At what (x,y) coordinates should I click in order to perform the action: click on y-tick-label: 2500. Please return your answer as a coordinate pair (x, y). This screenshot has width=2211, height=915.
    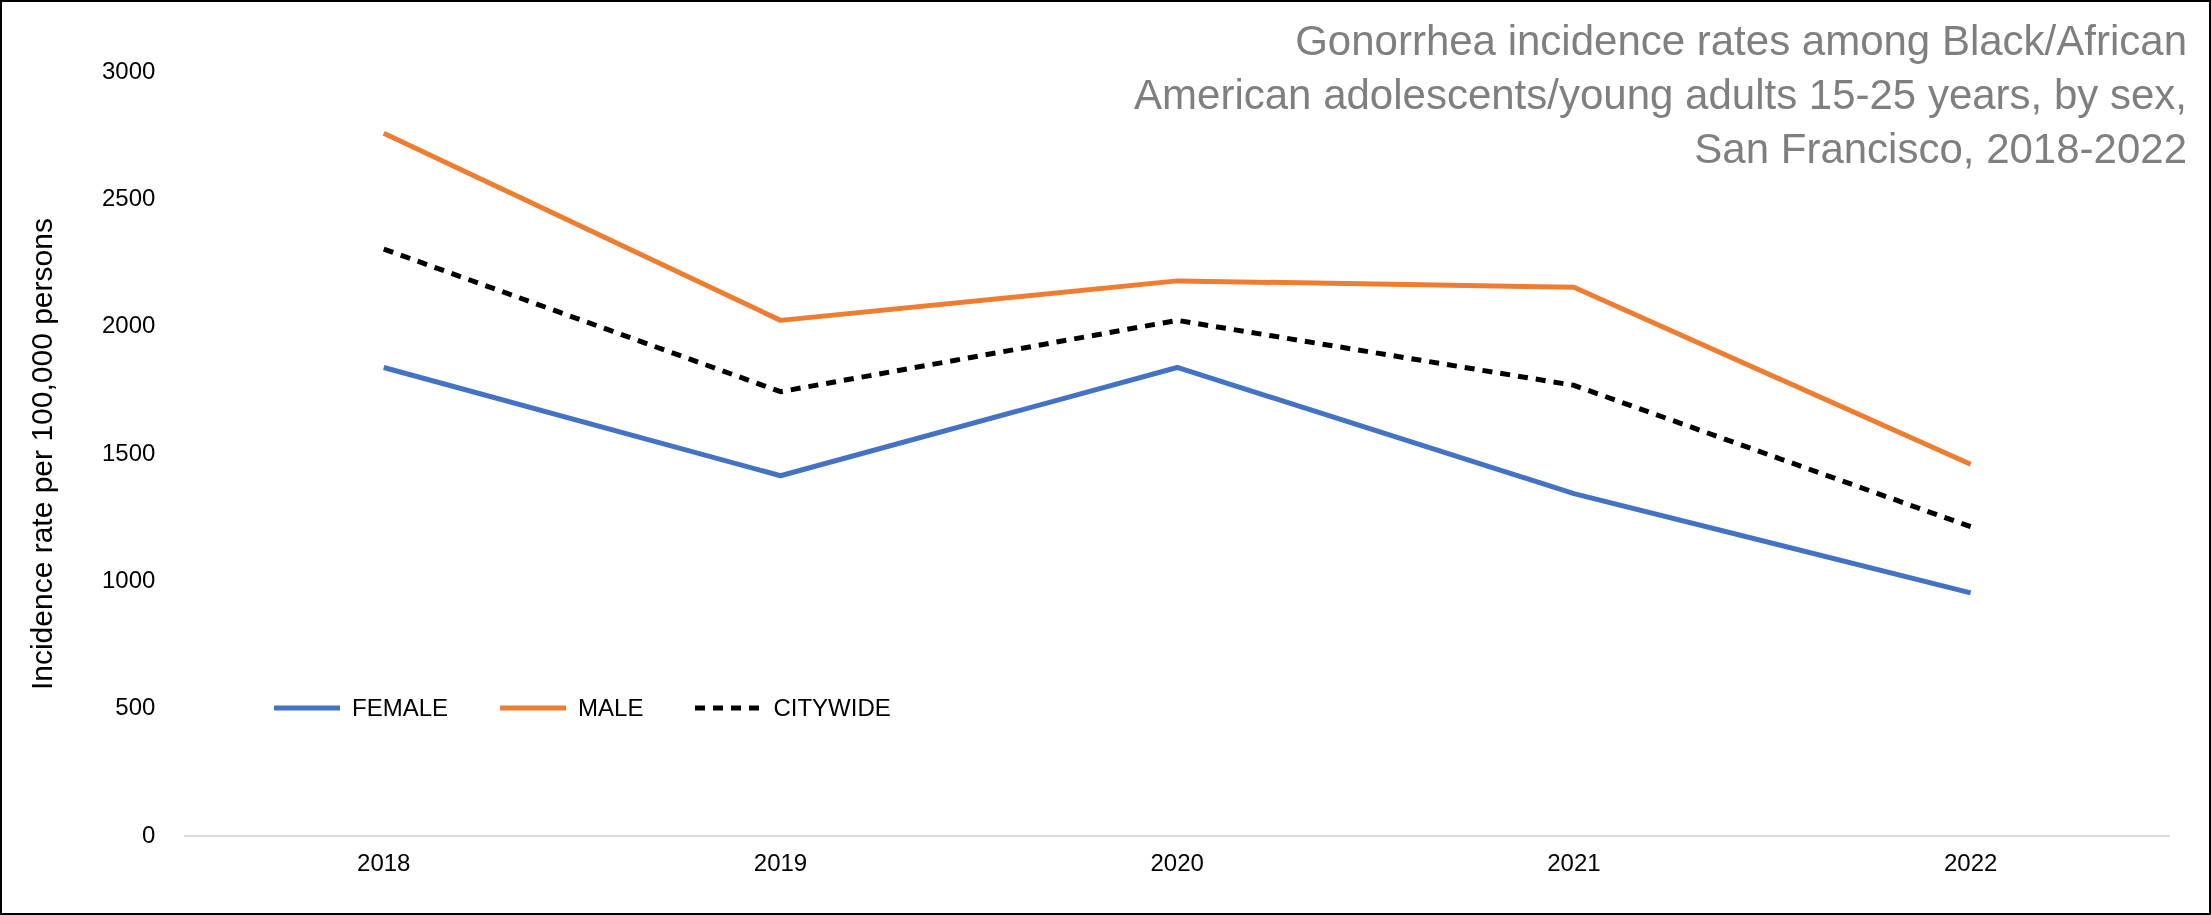
    Looking at the image, I should click on (129, 197).